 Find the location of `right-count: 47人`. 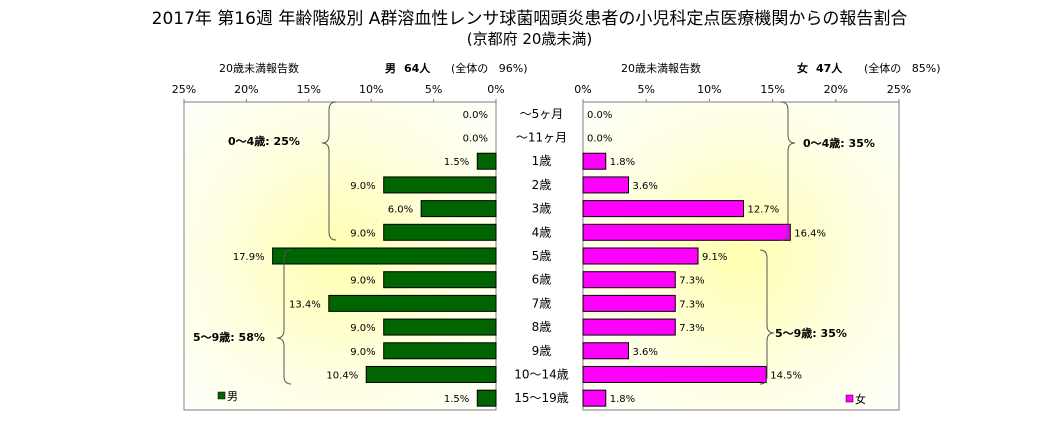

right-count: 47人 is located at coordinates (829, 68).